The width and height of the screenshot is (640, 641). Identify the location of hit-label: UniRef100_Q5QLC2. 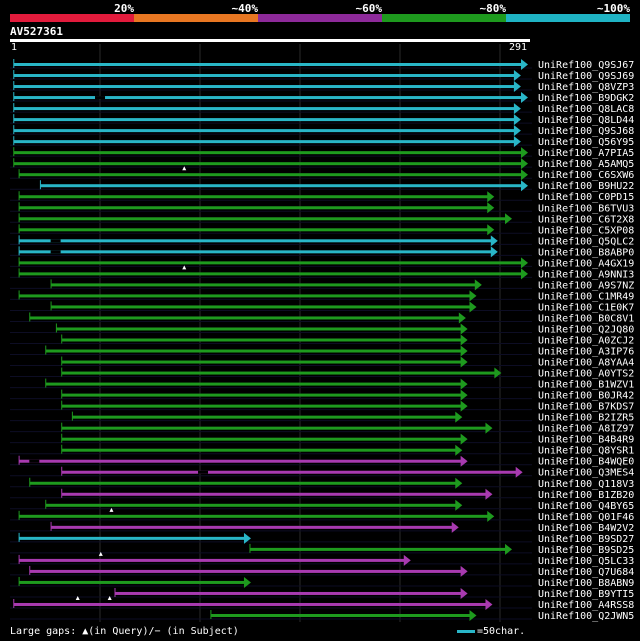
(586, 241).